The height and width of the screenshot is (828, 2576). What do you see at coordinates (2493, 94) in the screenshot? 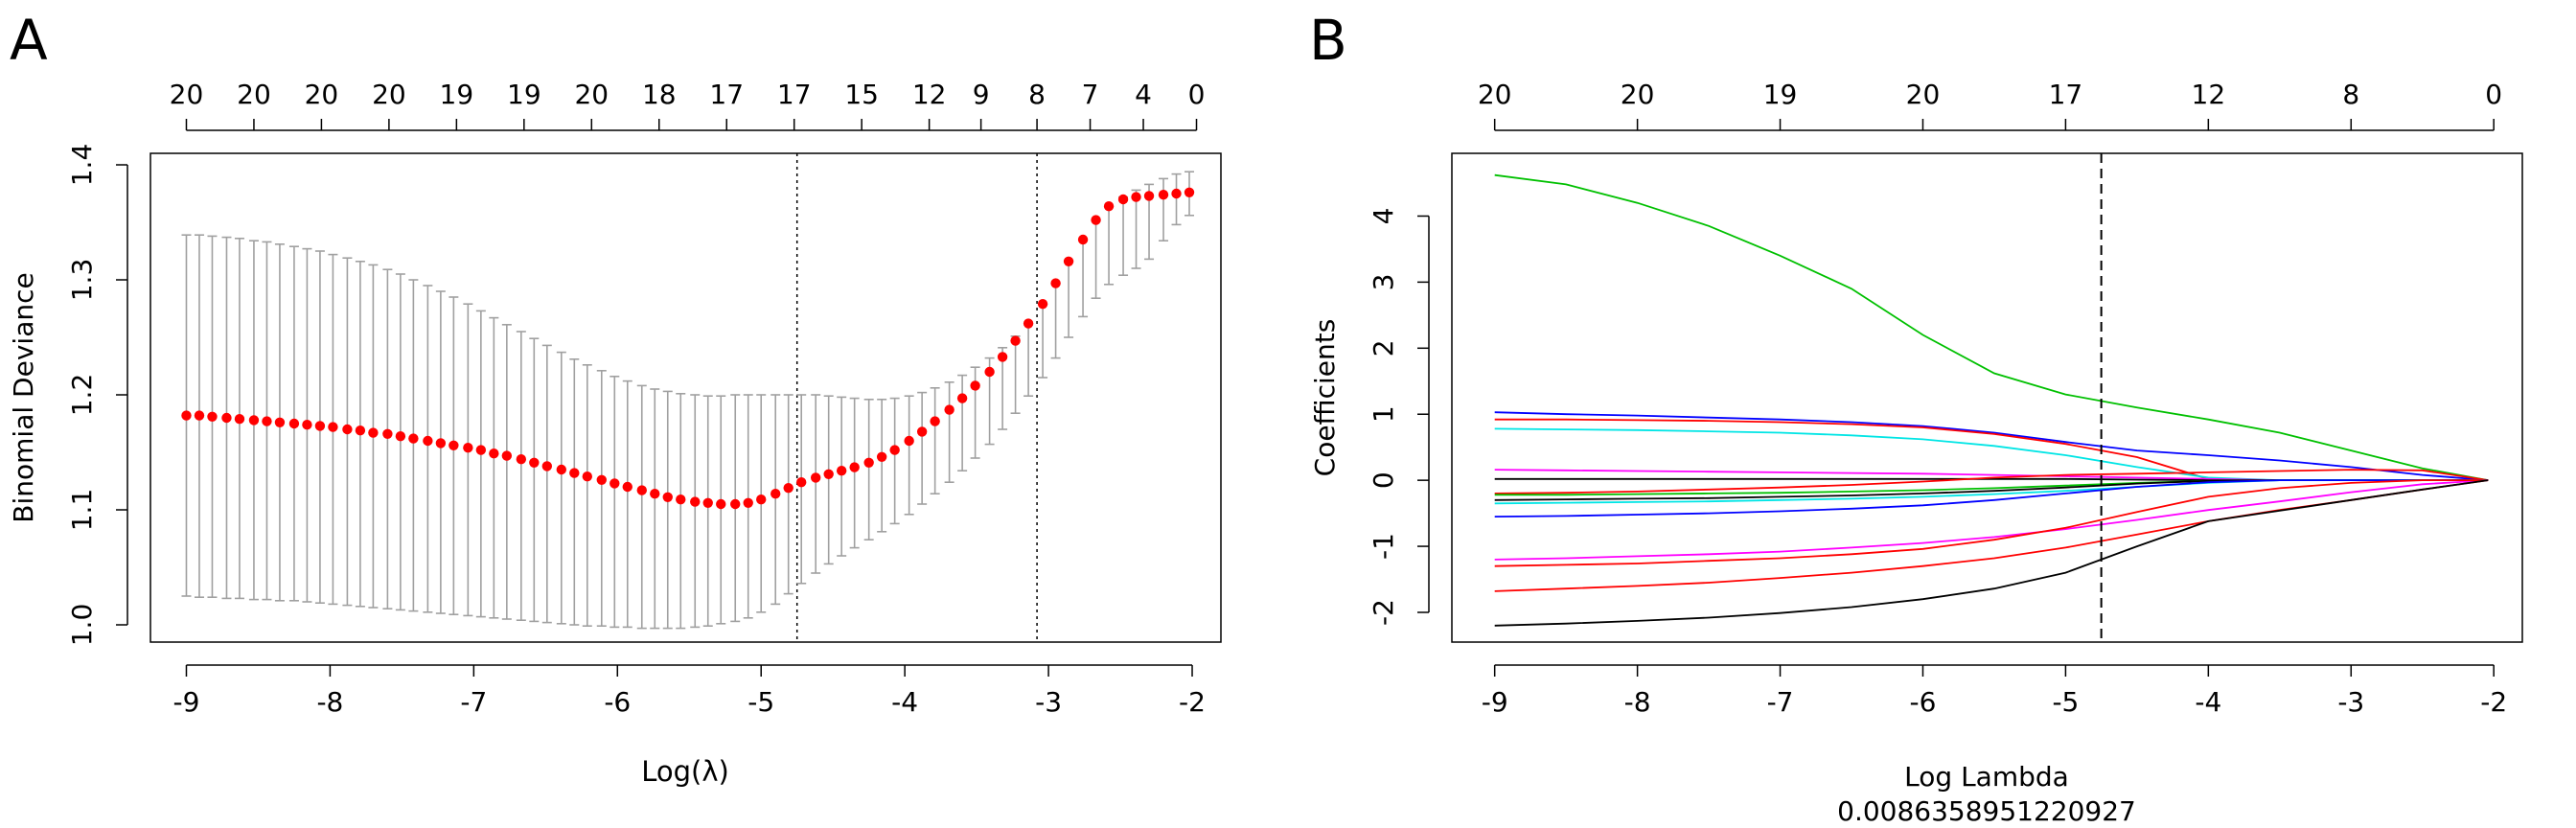
I see `panel-b-top-count-label: 0` at bounding box center [2493, 94].